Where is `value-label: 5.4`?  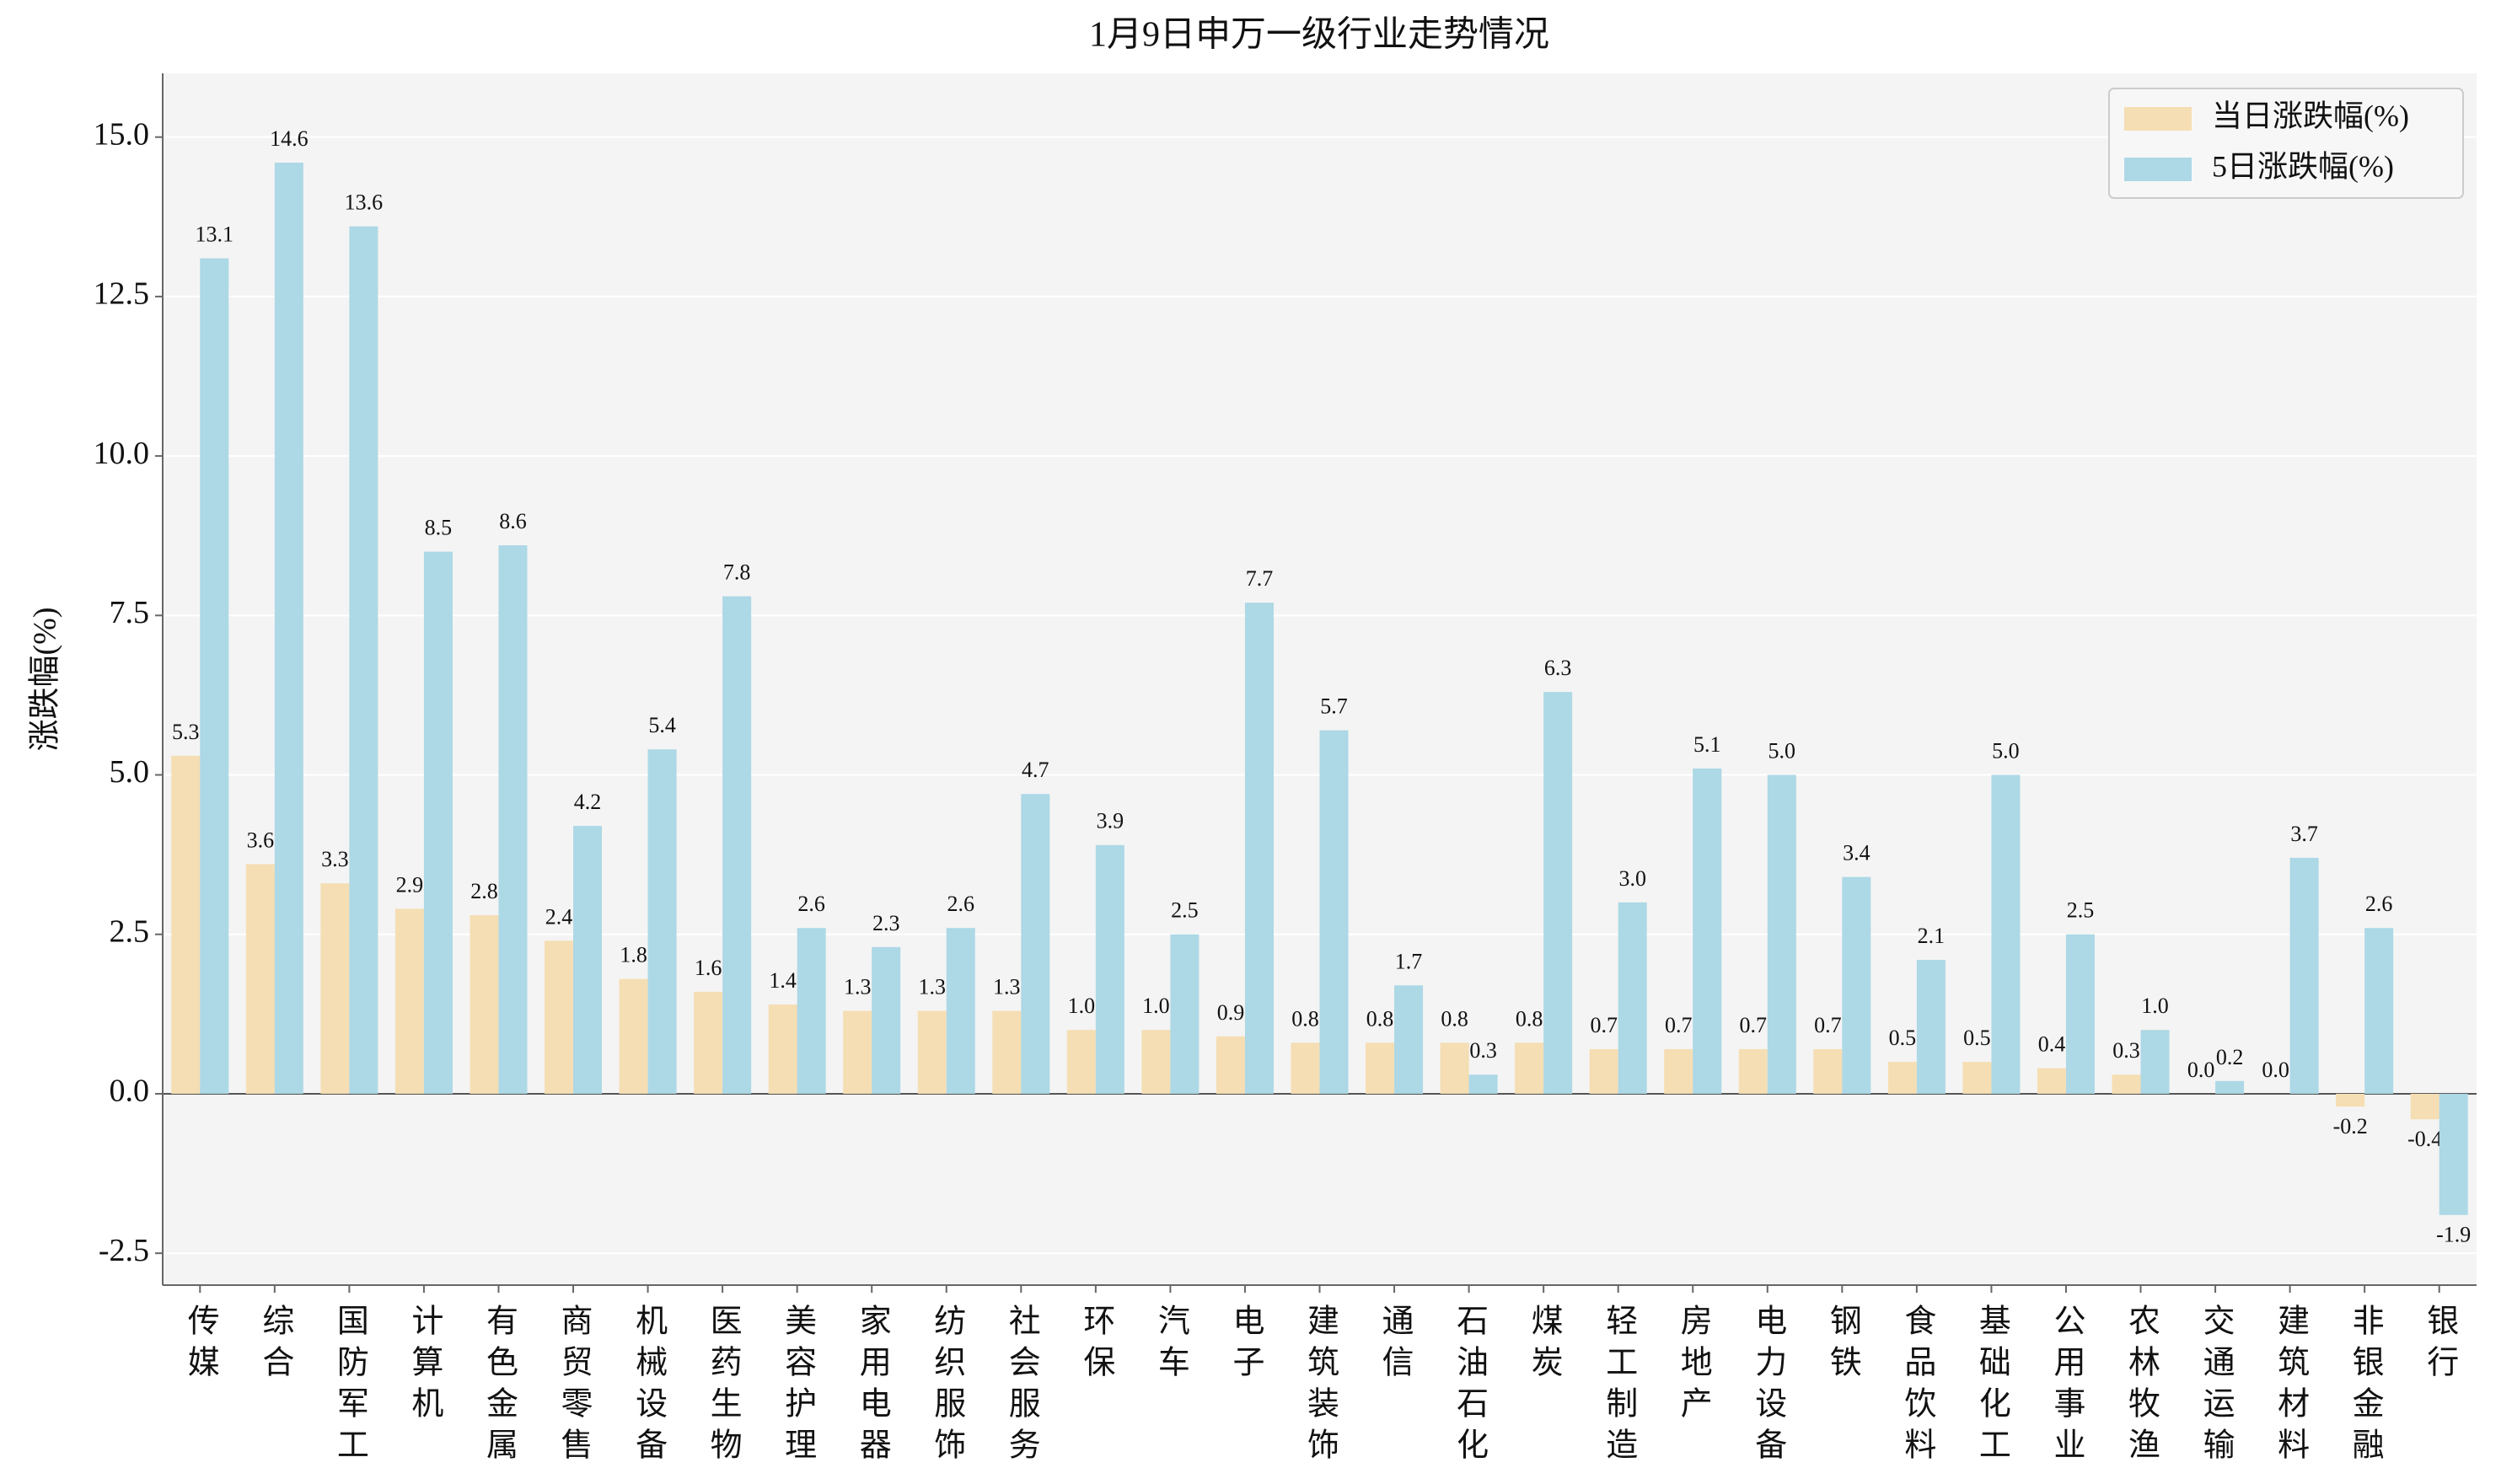 value-label: 5.4 is located at coordinates (662, 725).